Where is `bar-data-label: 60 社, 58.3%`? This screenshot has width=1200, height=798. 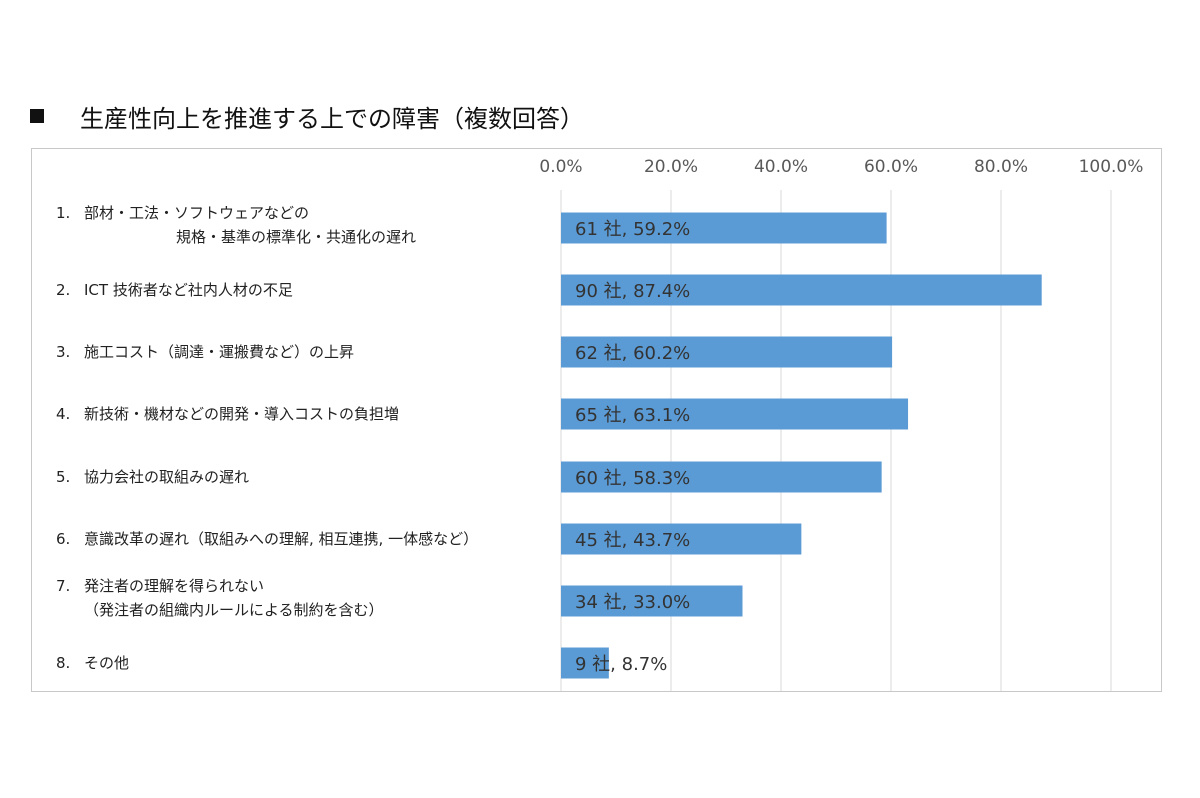 bar-data-label: 60 社, 58.3% is located at coordinates (632, 478).